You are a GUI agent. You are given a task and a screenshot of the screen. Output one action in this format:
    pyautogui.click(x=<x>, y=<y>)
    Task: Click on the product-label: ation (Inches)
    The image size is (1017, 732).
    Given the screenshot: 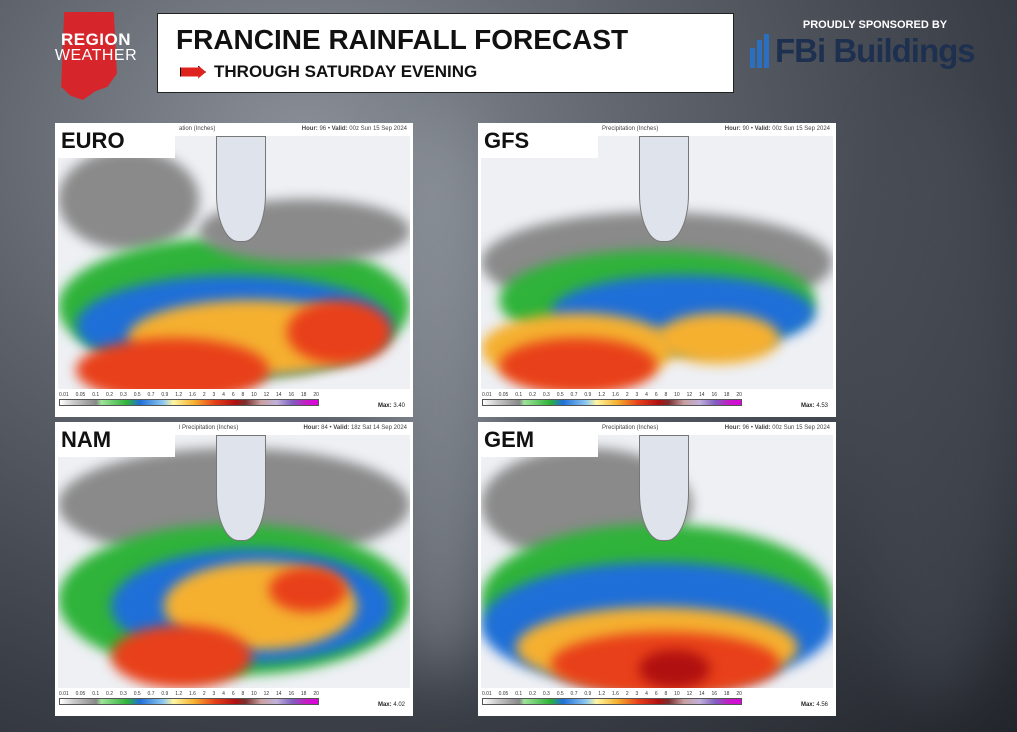 What is the action you would take?
    pyautogui.click(x=197, y=129)
    